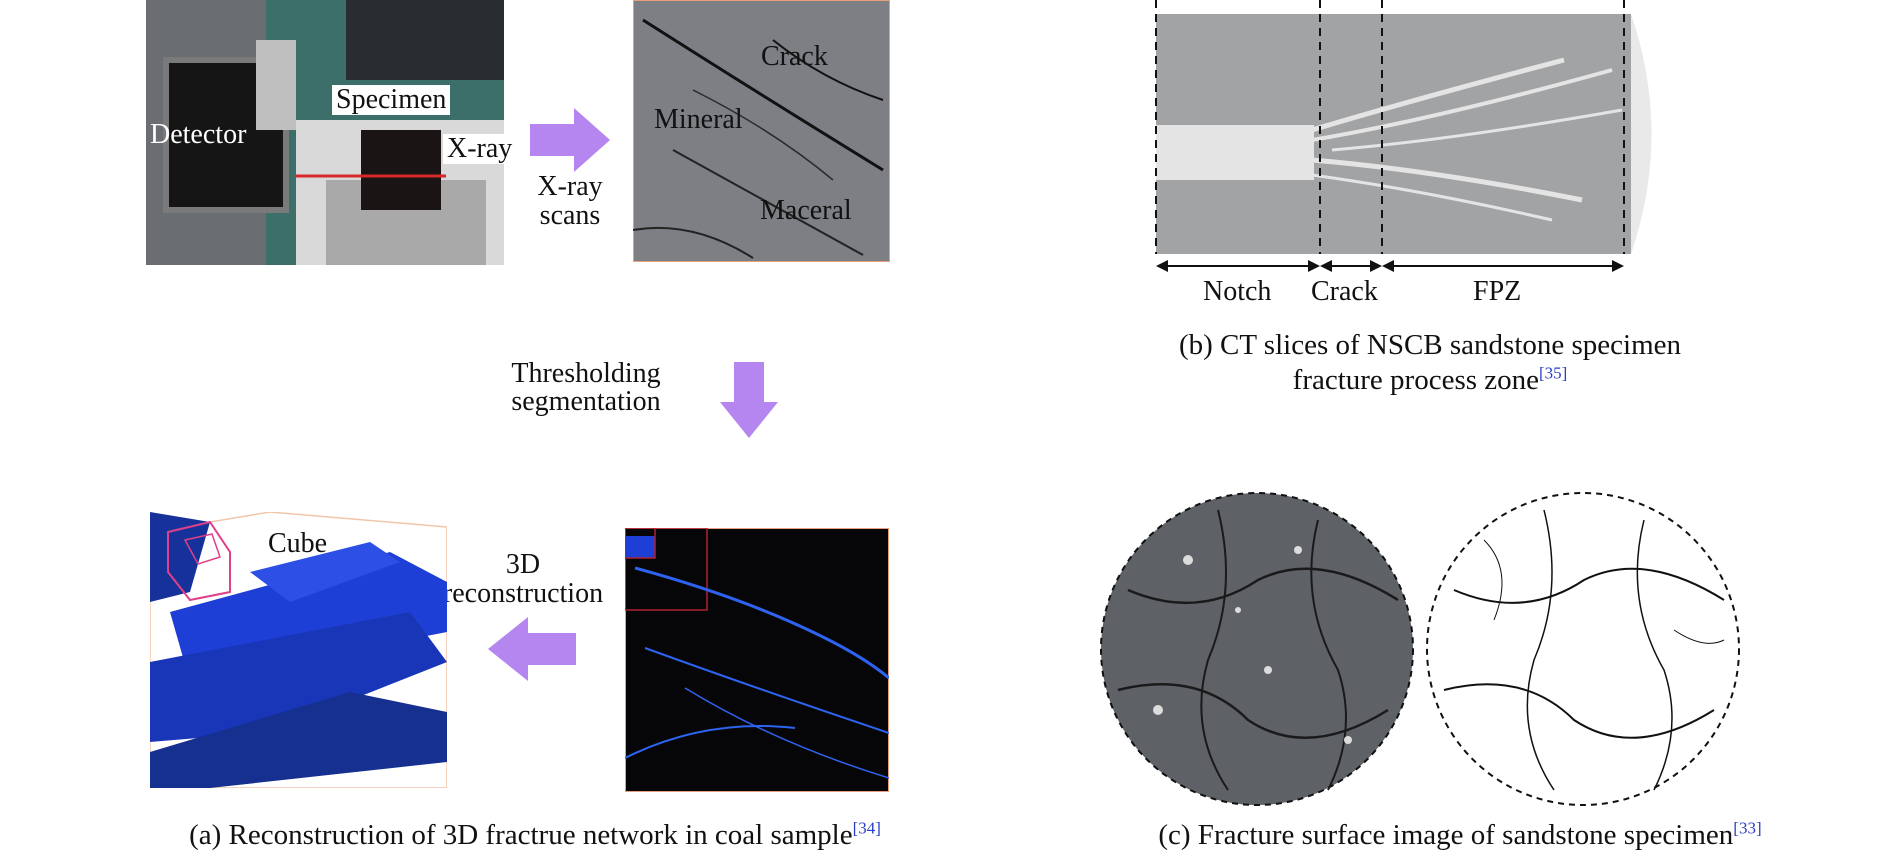 The height and width of the screenshot is (855, 1890). I want to click on arrow-right-icon, so click(570, 140).